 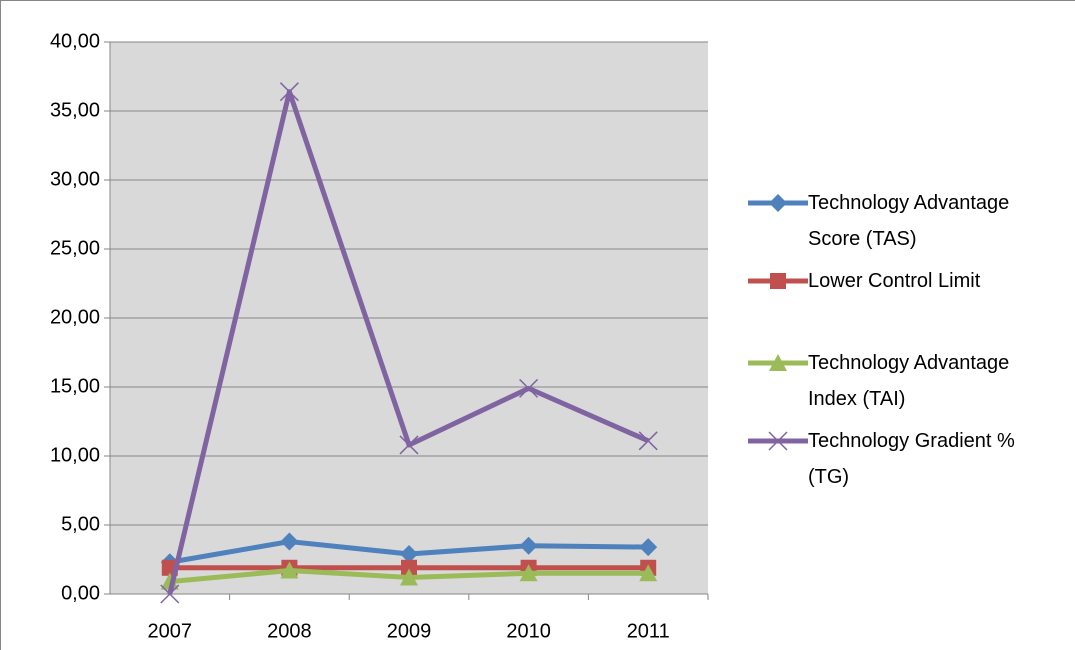 What do you see at coordinates (75, 110) in the screenshot?
I see `y-tick-label: 35,00` at bounding box center [75, 110].